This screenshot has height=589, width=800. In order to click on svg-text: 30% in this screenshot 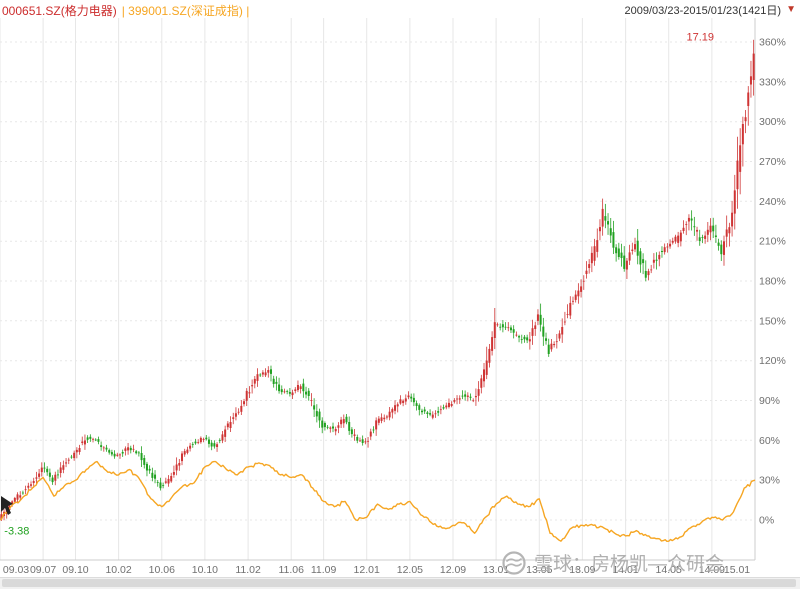, I will do `click(769, 481)`.